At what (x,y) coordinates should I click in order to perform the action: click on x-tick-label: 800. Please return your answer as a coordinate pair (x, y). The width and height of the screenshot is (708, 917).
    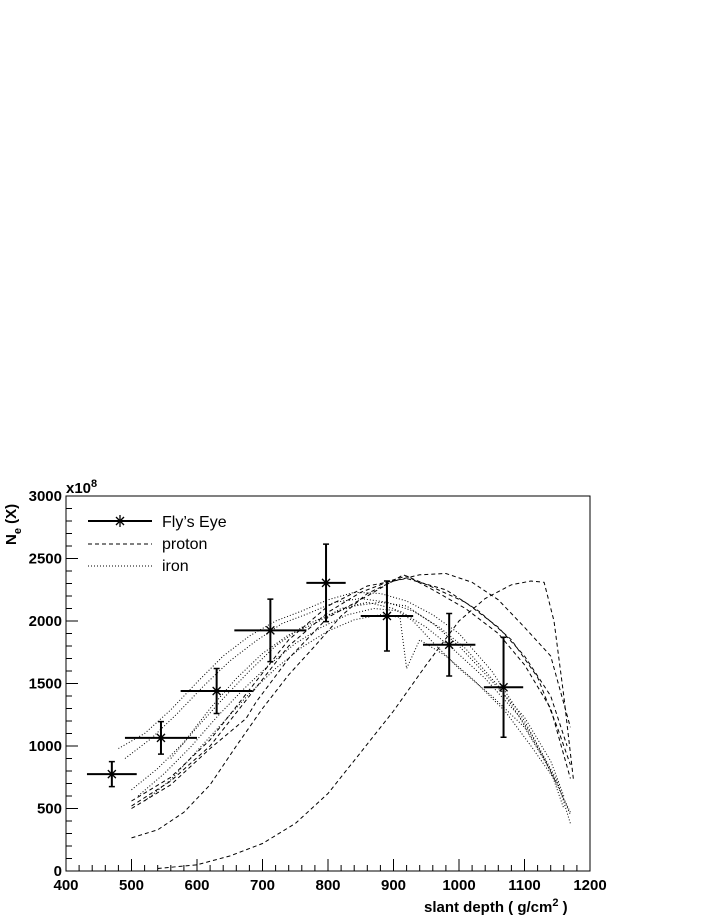
    Looking at the image, I should click on (327, 885).